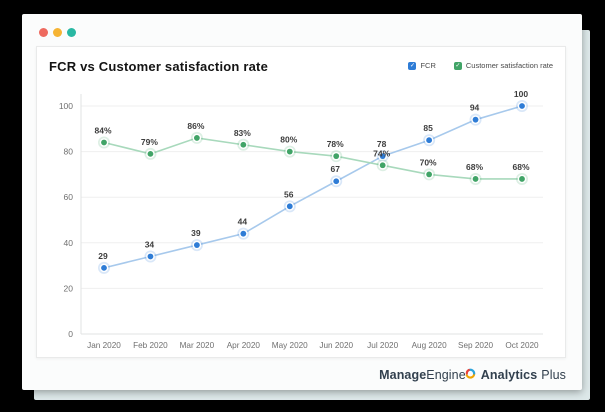  What do you see at coordinates (382, 345) in the screenshot?
I see `x-axis-tick-label: Jul 2020` at bounding box center [382, 345].